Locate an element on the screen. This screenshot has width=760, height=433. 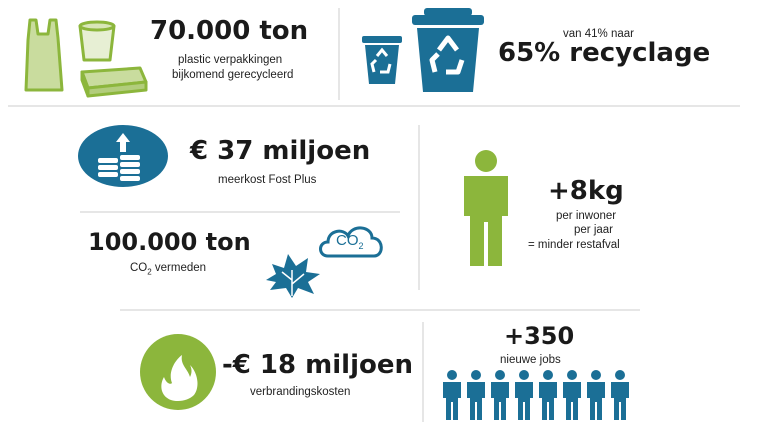
divider-bottom is located at coordinates (380, 310).